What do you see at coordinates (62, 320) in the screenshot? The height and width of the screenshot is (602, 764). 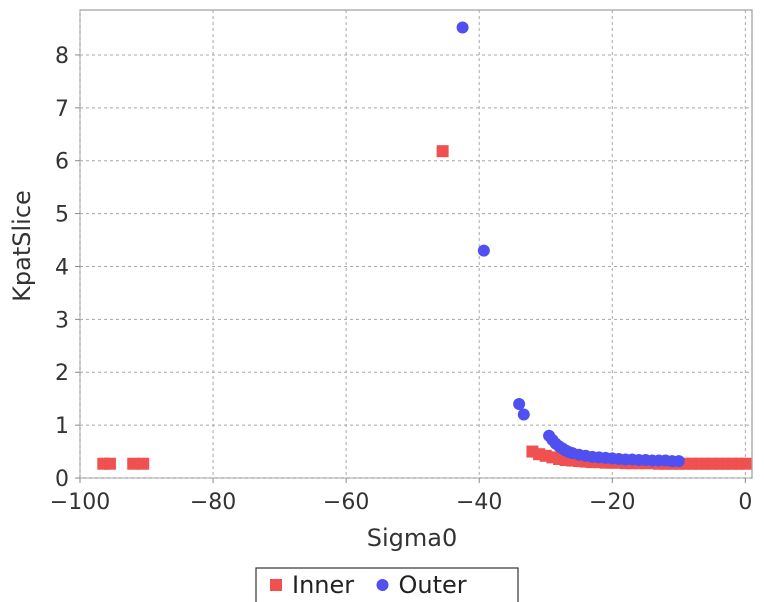 I see `y-tick-label: 3` at bounding box center [62, 320].